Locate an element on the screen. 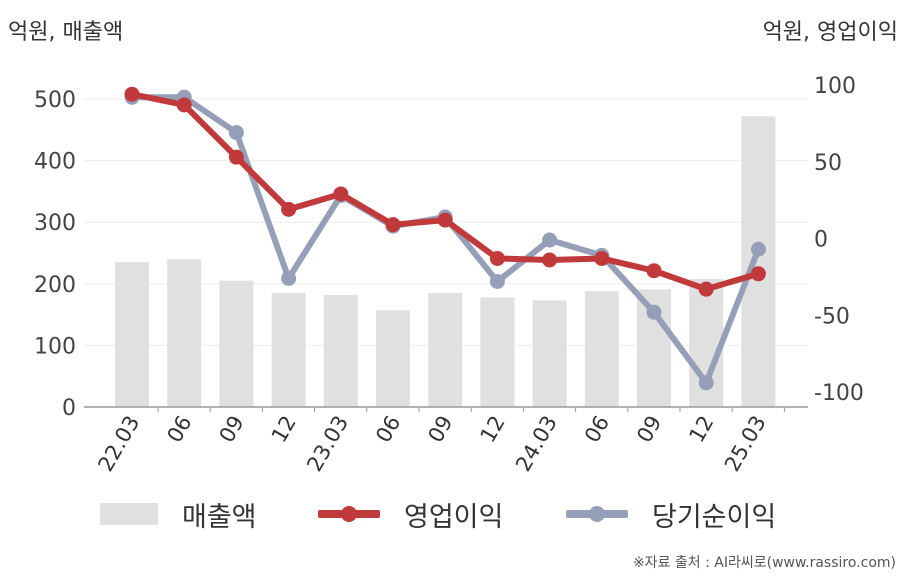 The height and width of the screenshot is (580, 908). left-axis-tick-label: 100 is located at coordinates (55, 346).